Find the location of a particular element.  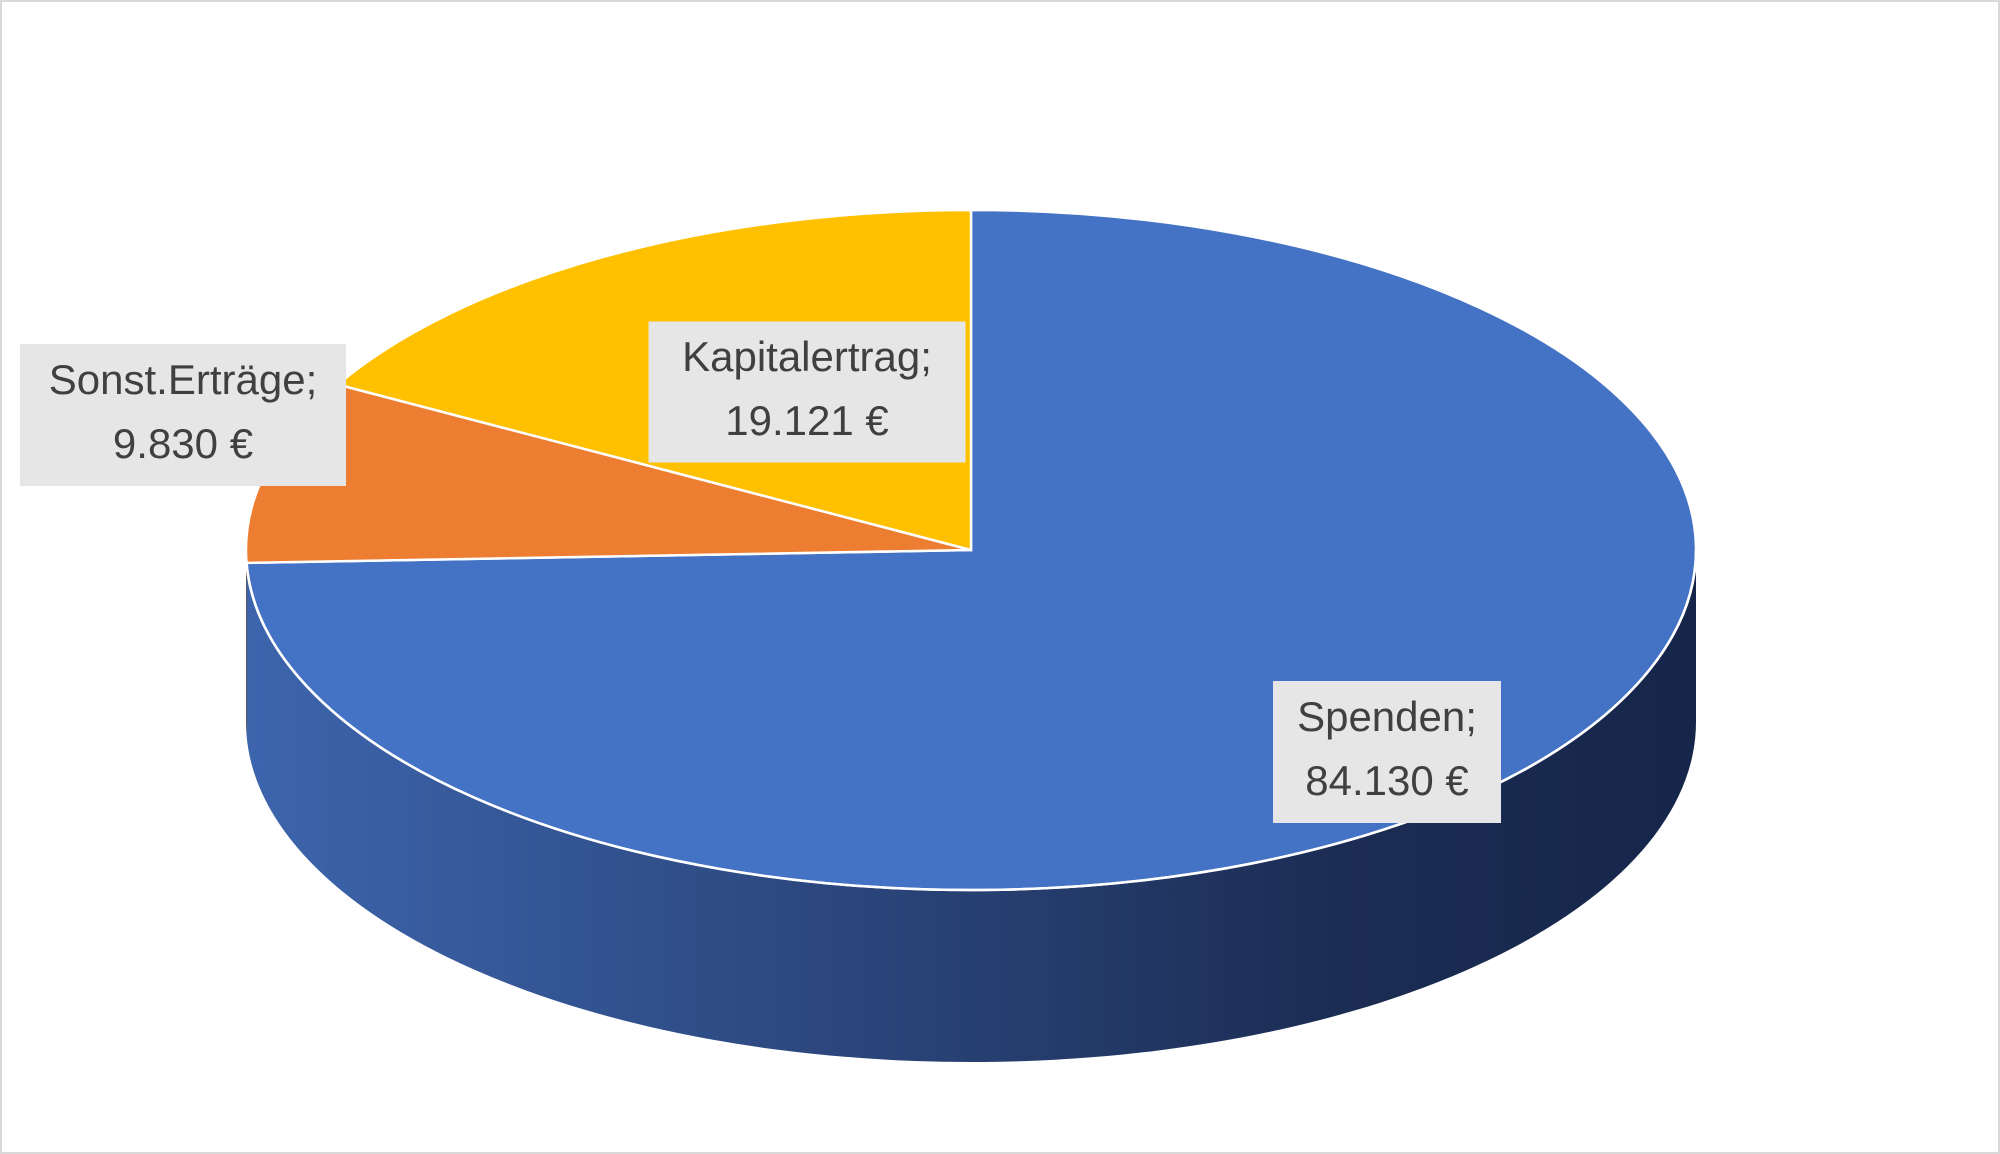

data-label-value: 84.130 € is located at coordinates (1387, 780).